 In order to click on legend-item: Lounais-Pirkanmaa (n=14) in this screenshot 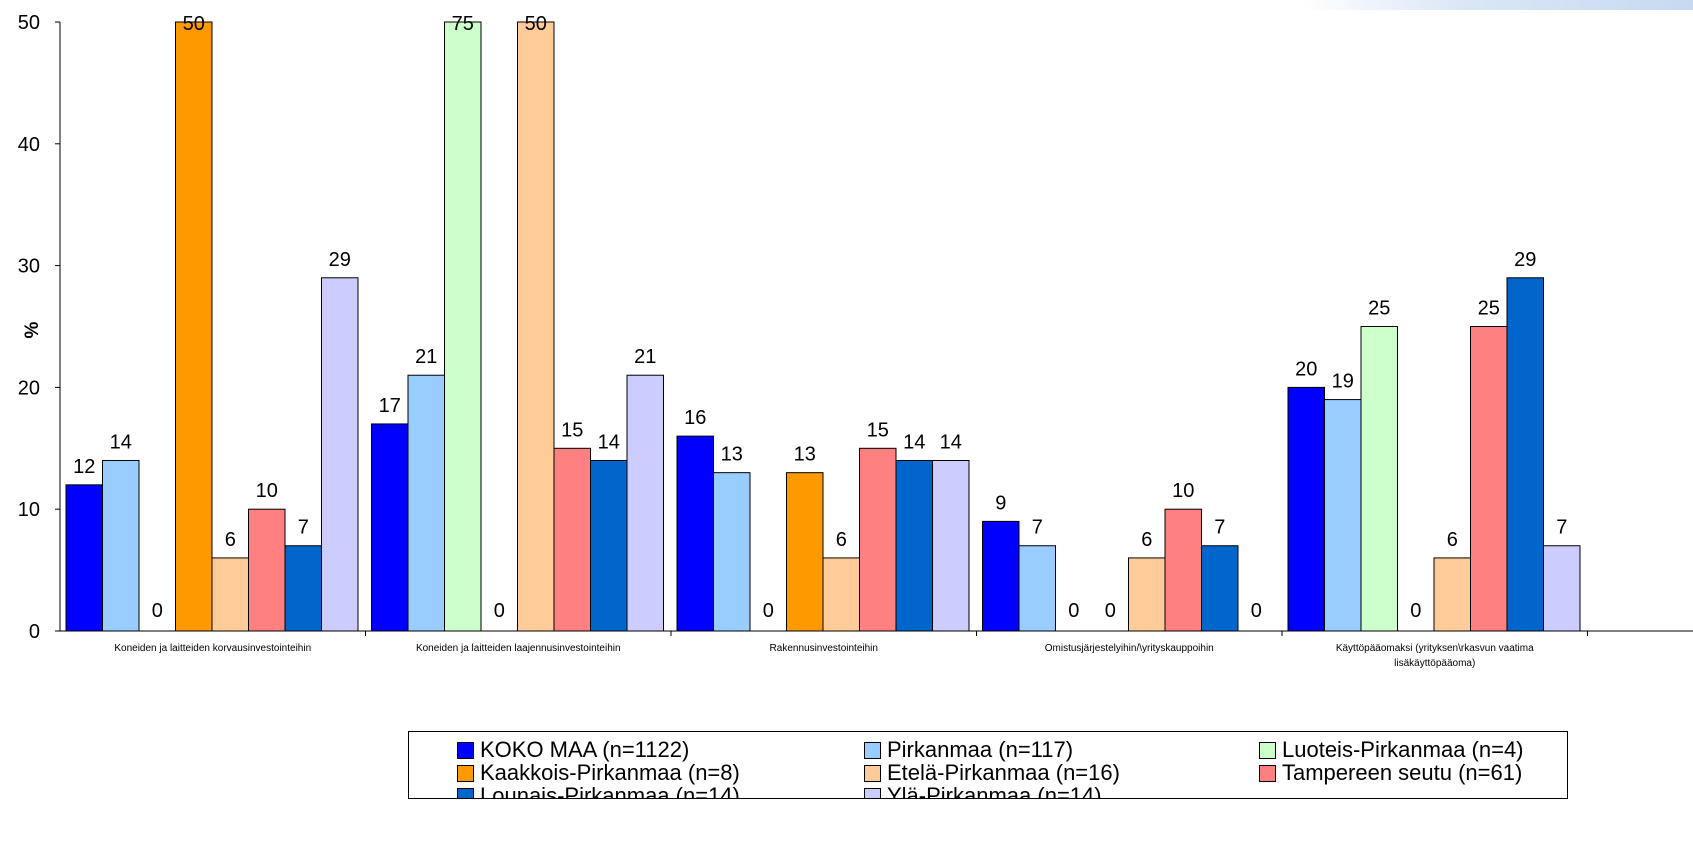, I will do `click(598, 791)`.